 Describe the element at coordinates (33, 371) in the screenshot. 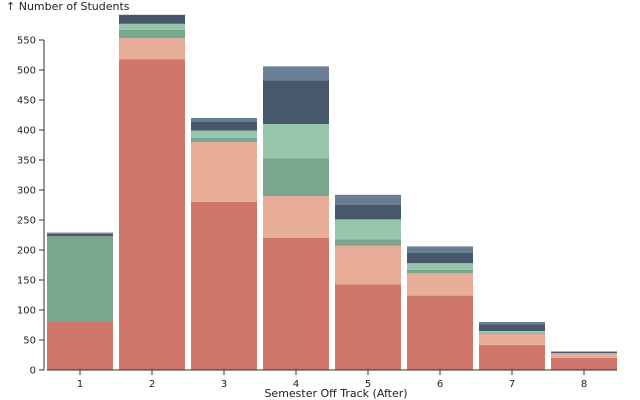

I see `y-tick-label: 0` at that location.